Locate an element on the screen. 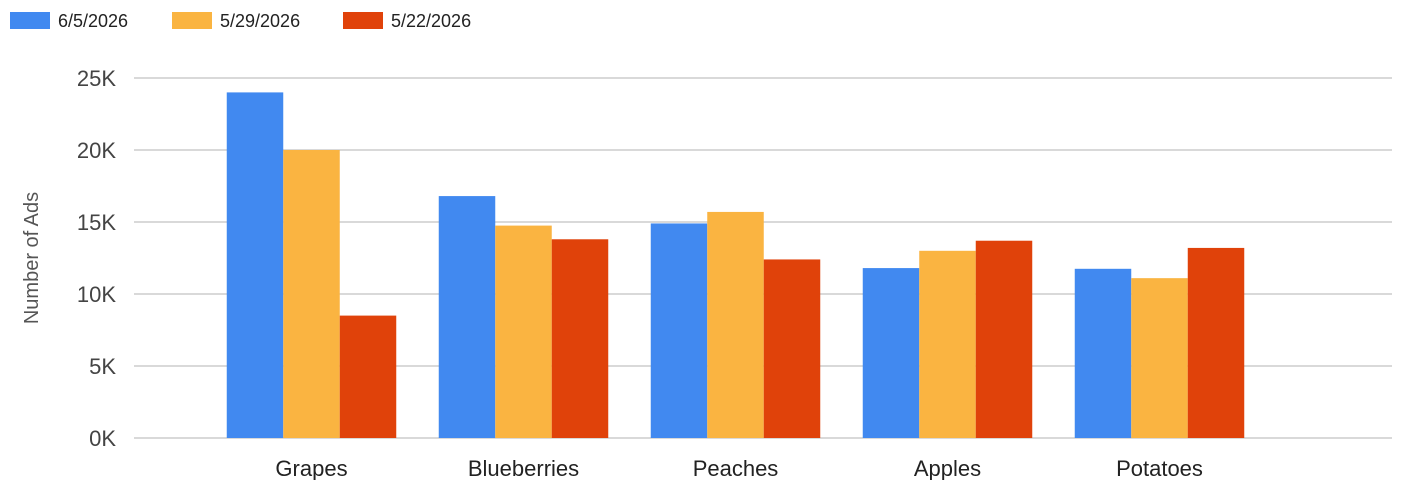  x-tick-label-grapes: Grapes is located at coordinates (311, 468).